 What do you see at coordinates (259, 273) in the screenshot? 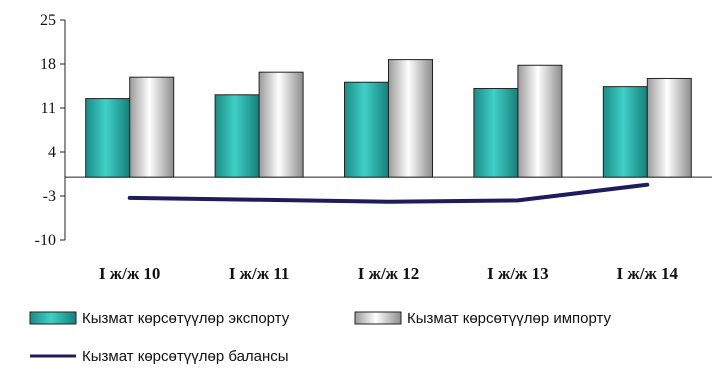
I see `x-category-label: І ж/ж 11` at bounding box center [259, 273].